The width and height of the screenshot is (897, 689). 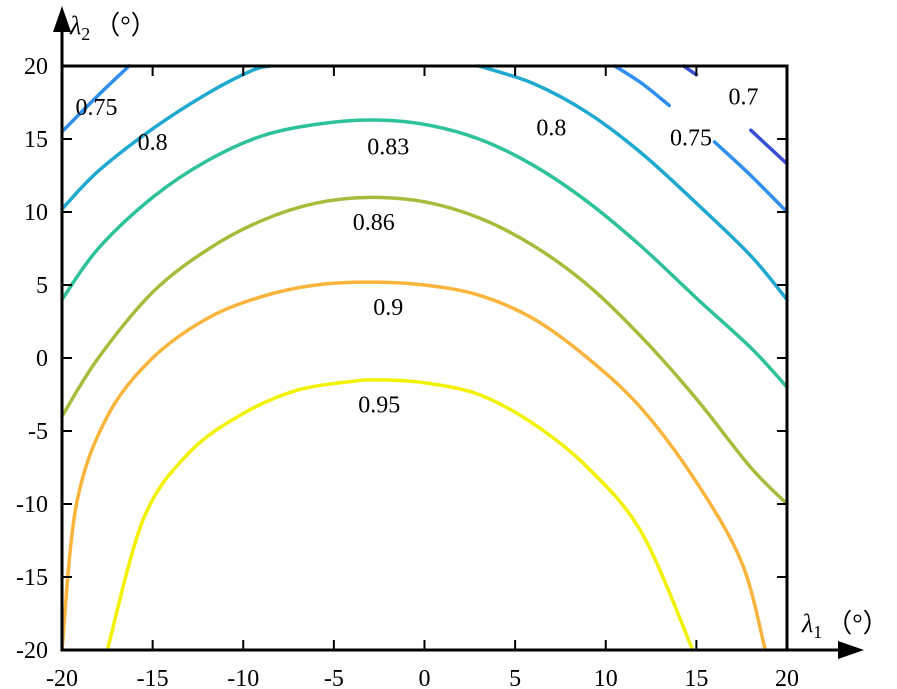 I want to click on contour-label: 0.86, so click(x=374, y=223).